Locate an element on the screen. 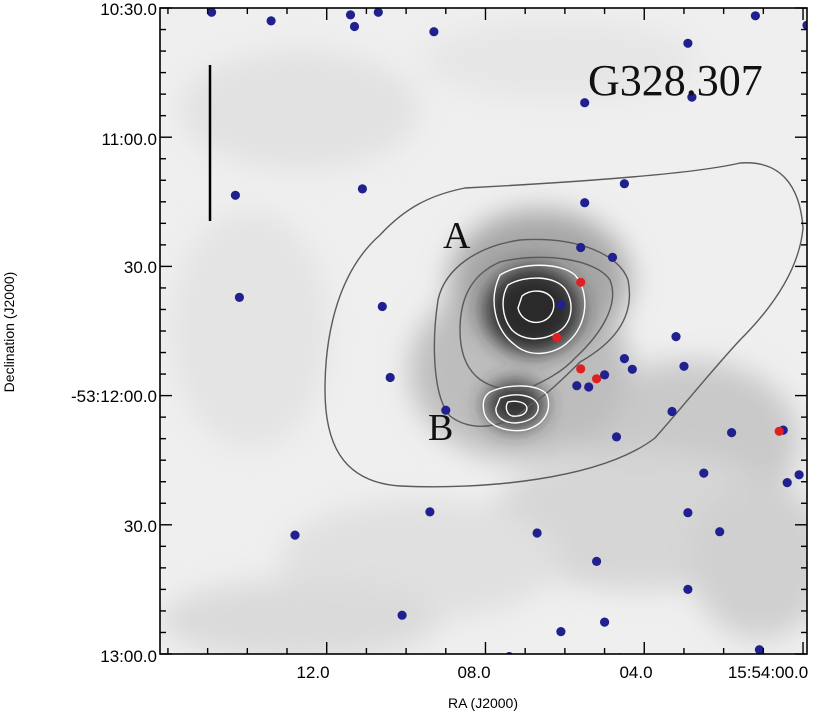 Image resolution: width=831 pixels, height=715 pixels. inner-contours is located at coordinates (534, 348).